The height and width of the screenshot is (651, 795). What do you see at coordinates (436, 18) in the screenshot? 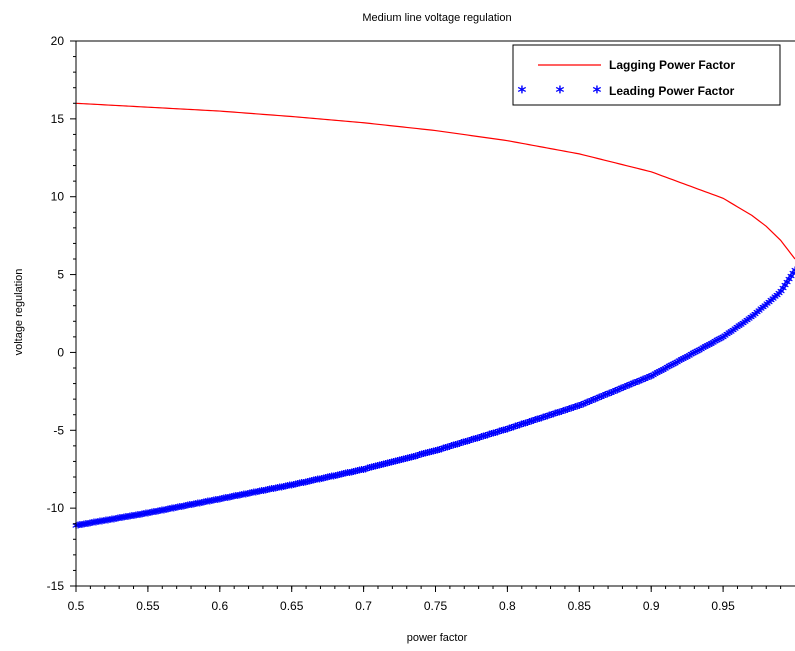
I see `chart-title: Medium line voltage regulation` at bounding box center [436, 18].